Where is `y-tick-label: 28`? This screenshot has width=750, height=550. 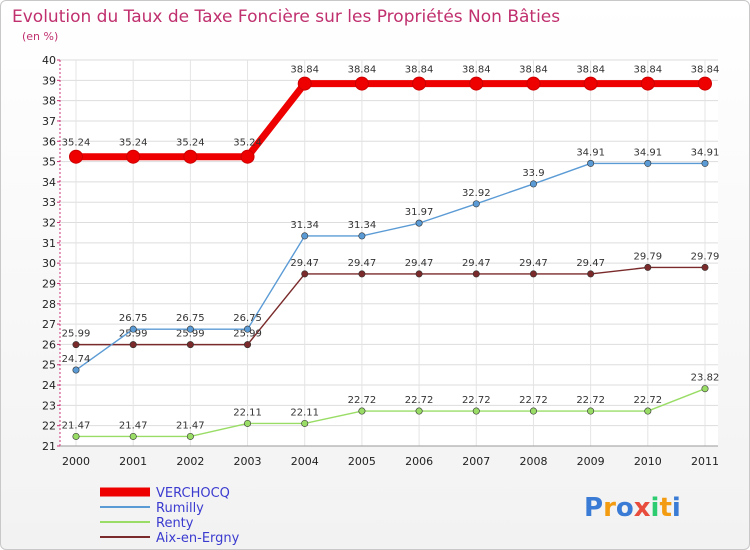
y-tick-label: 28 is located at coordinates (49, 304).